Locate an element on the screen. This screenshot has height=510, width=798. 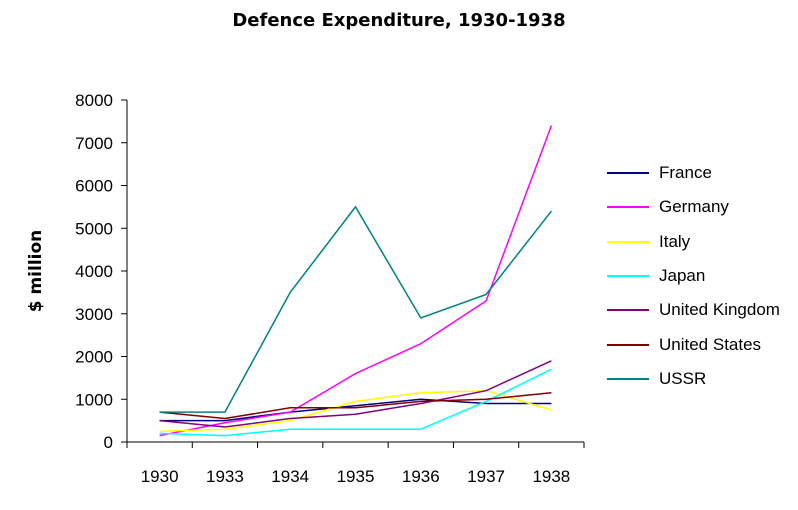
x-tick-label: 1937 is located at coordinates (486, 476).